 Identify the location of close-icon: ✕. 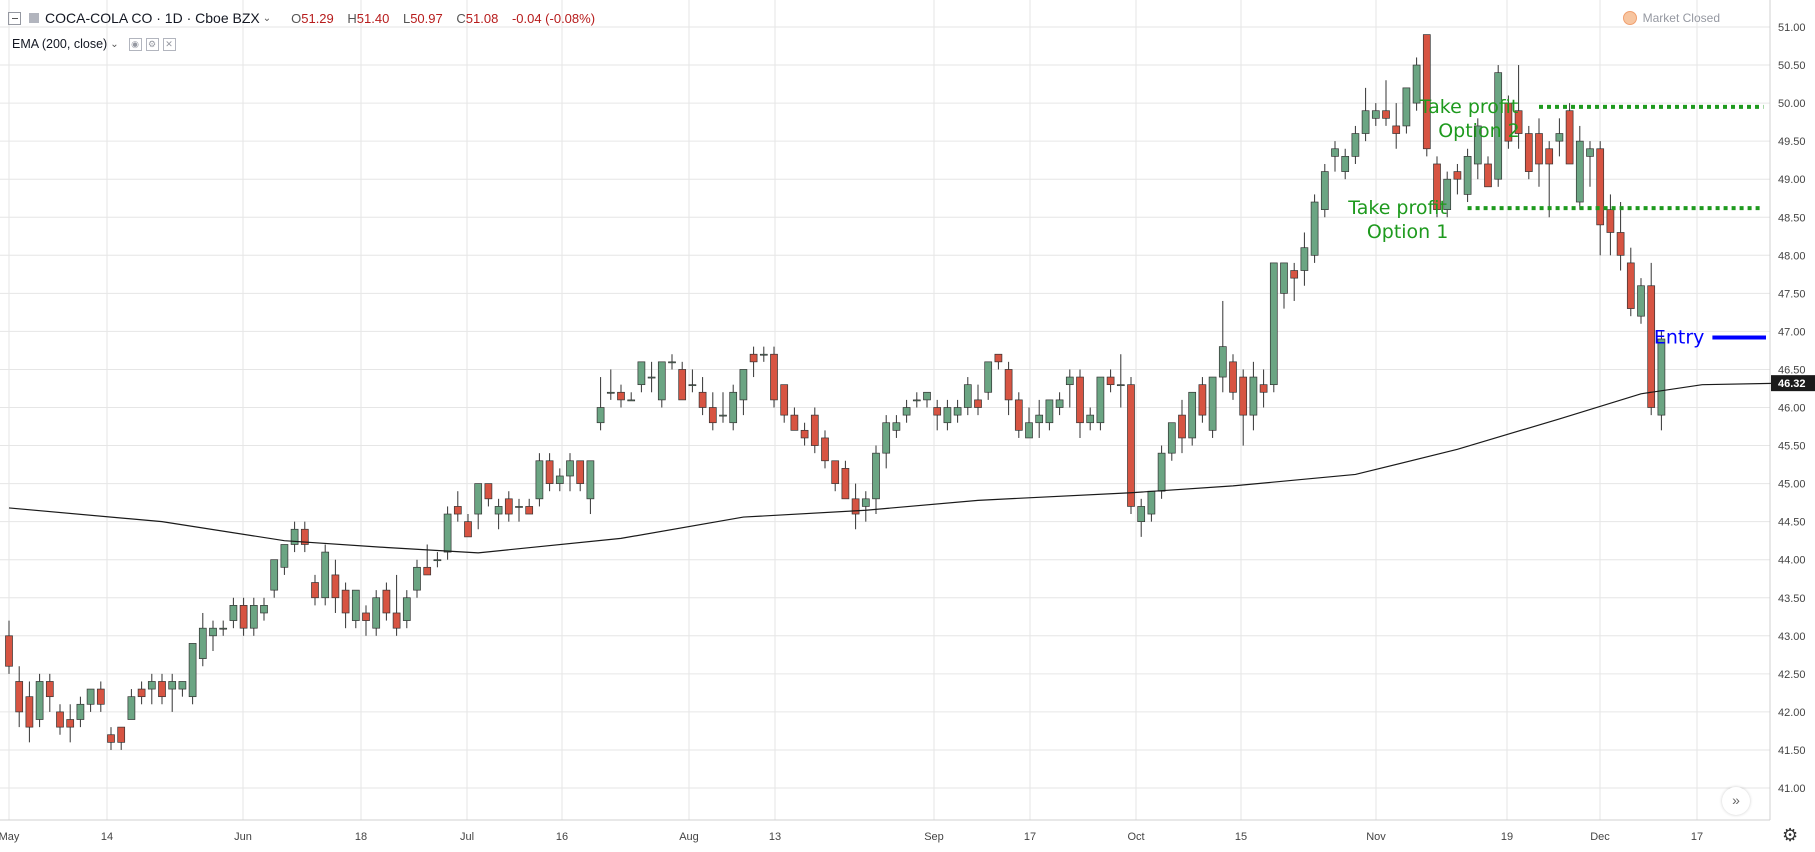
(169, 44).